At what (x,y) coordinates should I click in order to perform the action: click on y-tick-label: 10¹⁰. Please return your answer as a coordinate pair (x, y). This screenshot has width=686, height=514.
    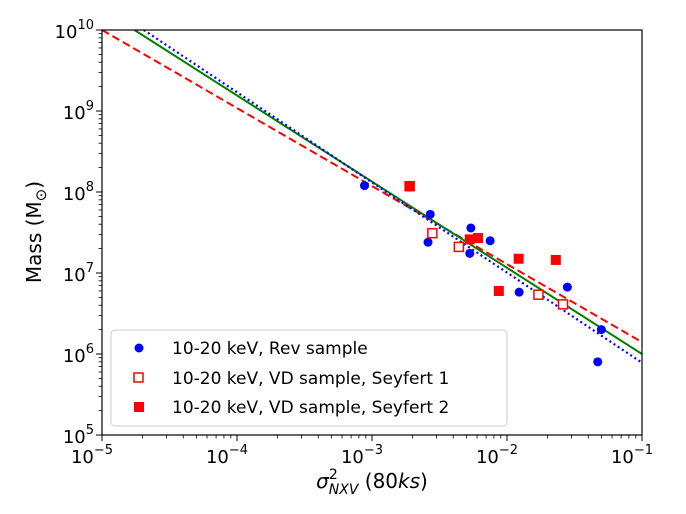
    Looking at the image, I should click on (74, 30).